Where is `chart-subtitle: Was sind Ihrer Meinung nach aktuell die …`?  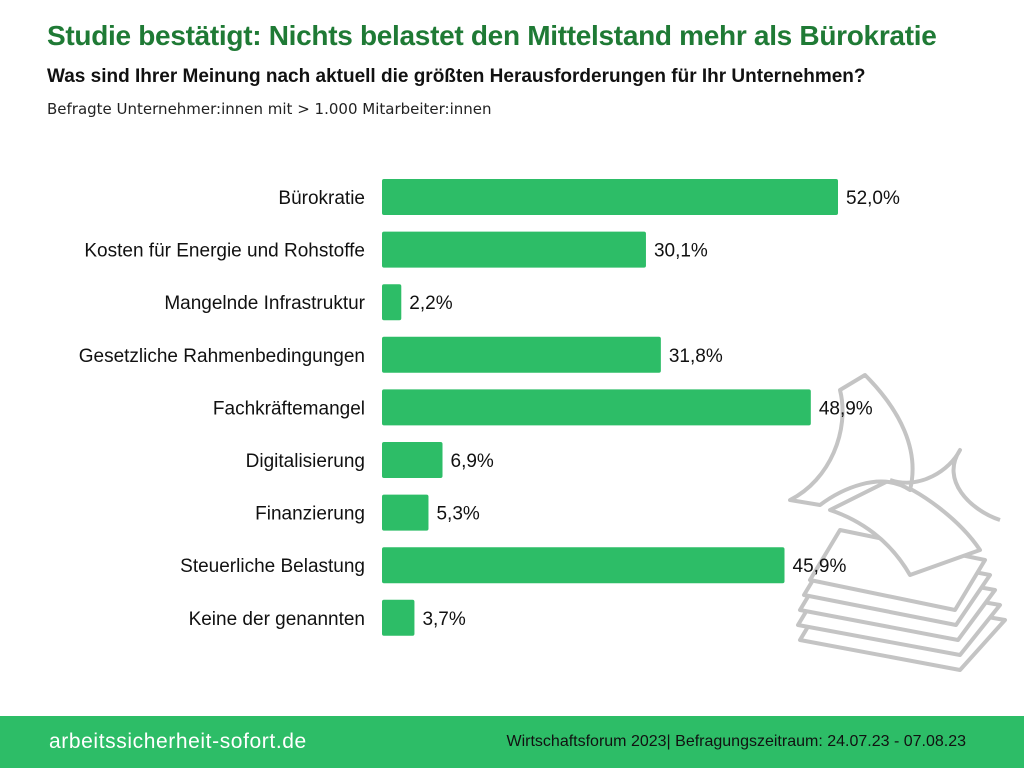
chart-subtitle: Was sind Ihrer Meinung nach aktuell die … is located at coordinates (456, 76).